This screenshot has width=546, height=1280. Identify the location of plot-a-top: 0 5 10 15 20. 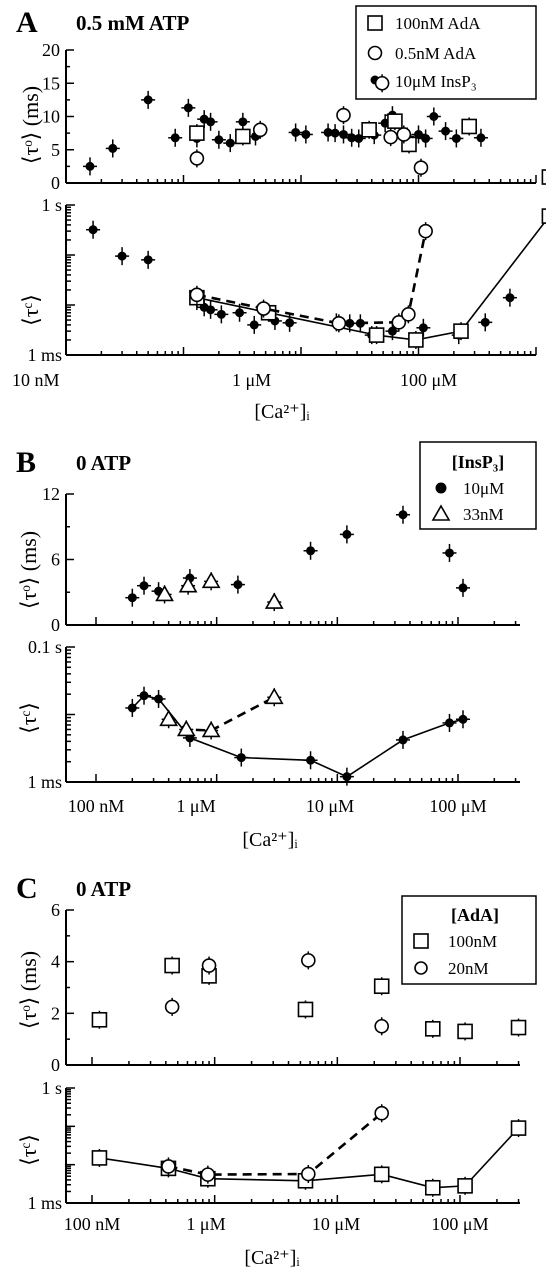
(294, 116).